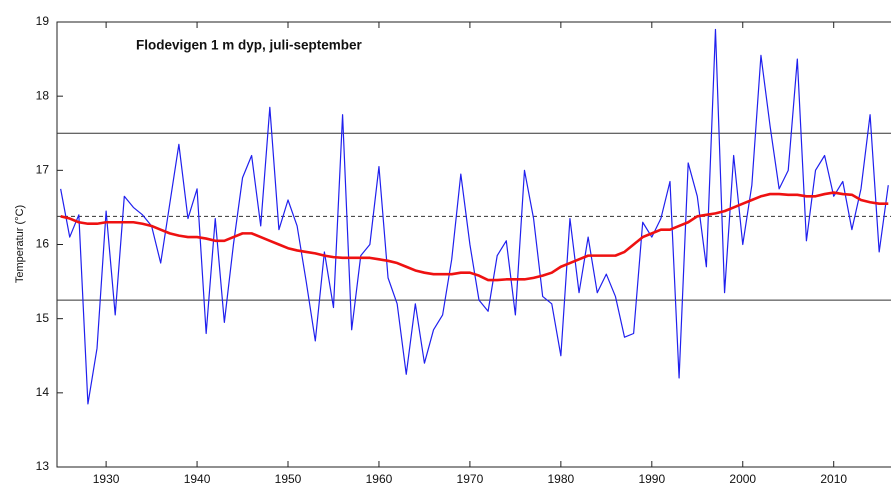 The image size is (891, 490). Describe the element at coordinates (651, 479) in the screenshot. I see `x-tick-label: 1990` at that location.